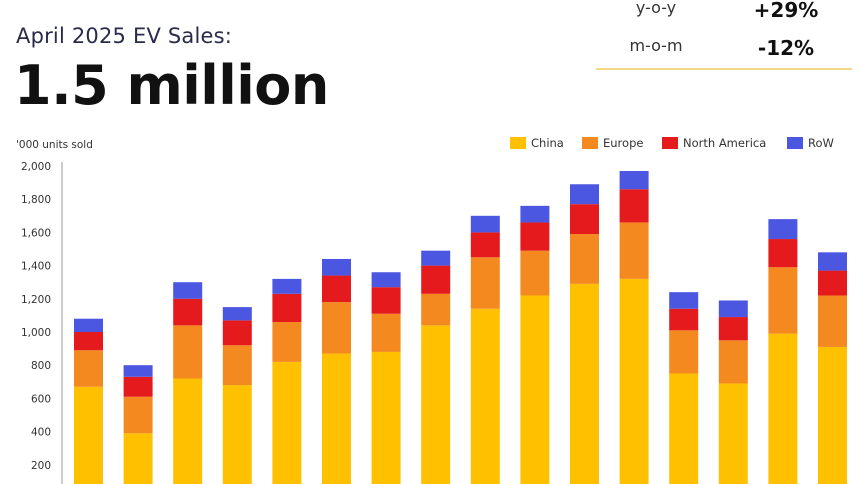  Describe the element at coordinates (41, 366) in the screenshot. I see `y-tick-label: 800` at that location.